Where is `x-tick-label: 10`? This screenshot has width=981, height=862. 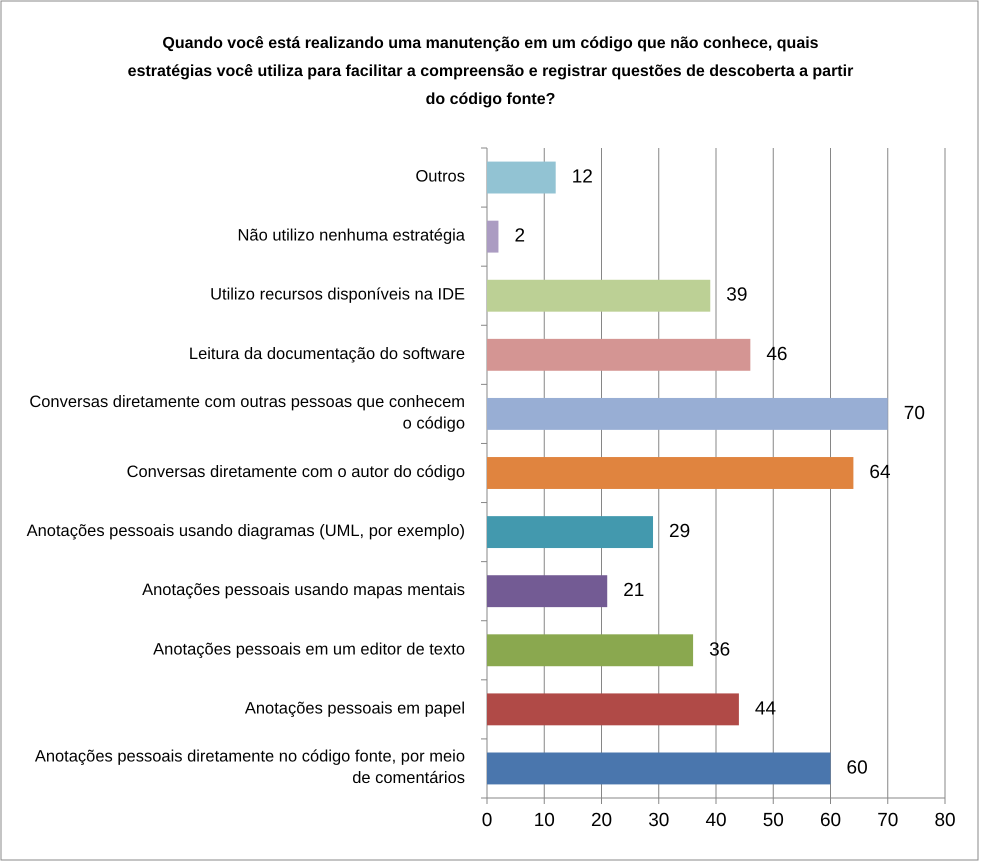
x-tick-label: 10 is located at coordinates (544, 820).